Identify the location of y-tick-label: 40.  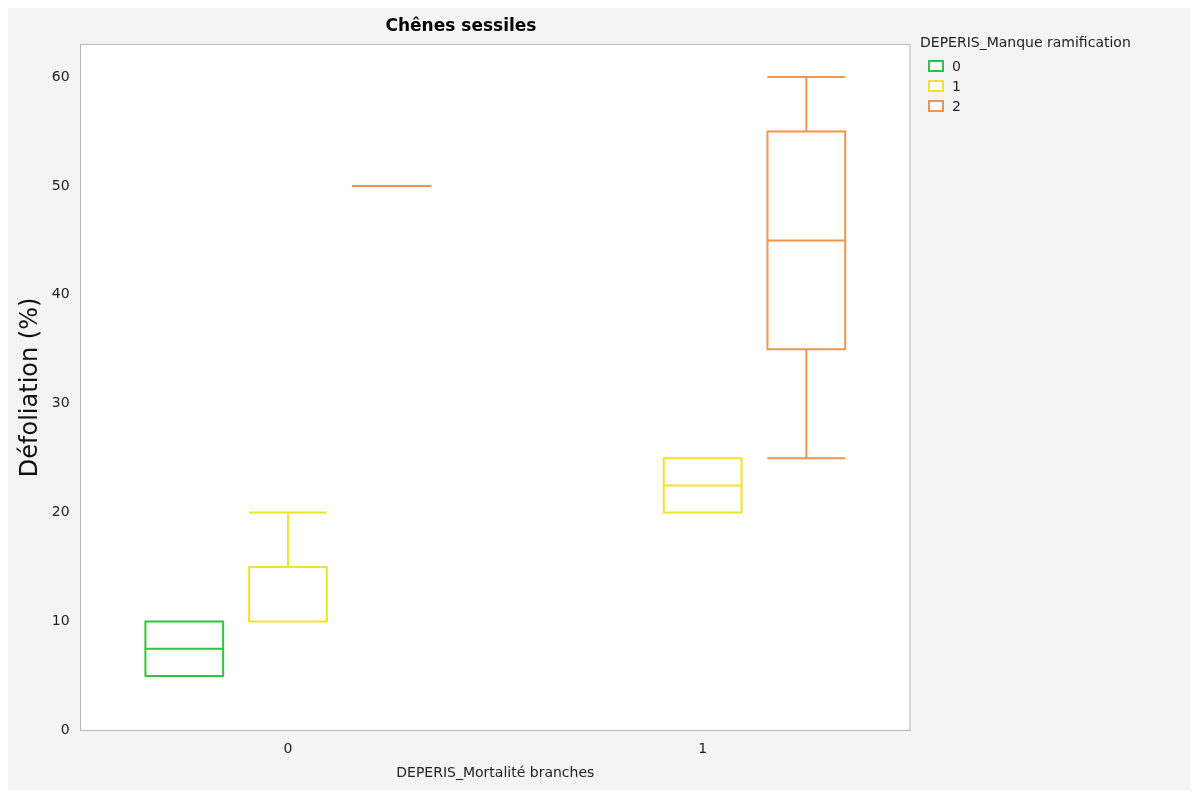
(60, 293).